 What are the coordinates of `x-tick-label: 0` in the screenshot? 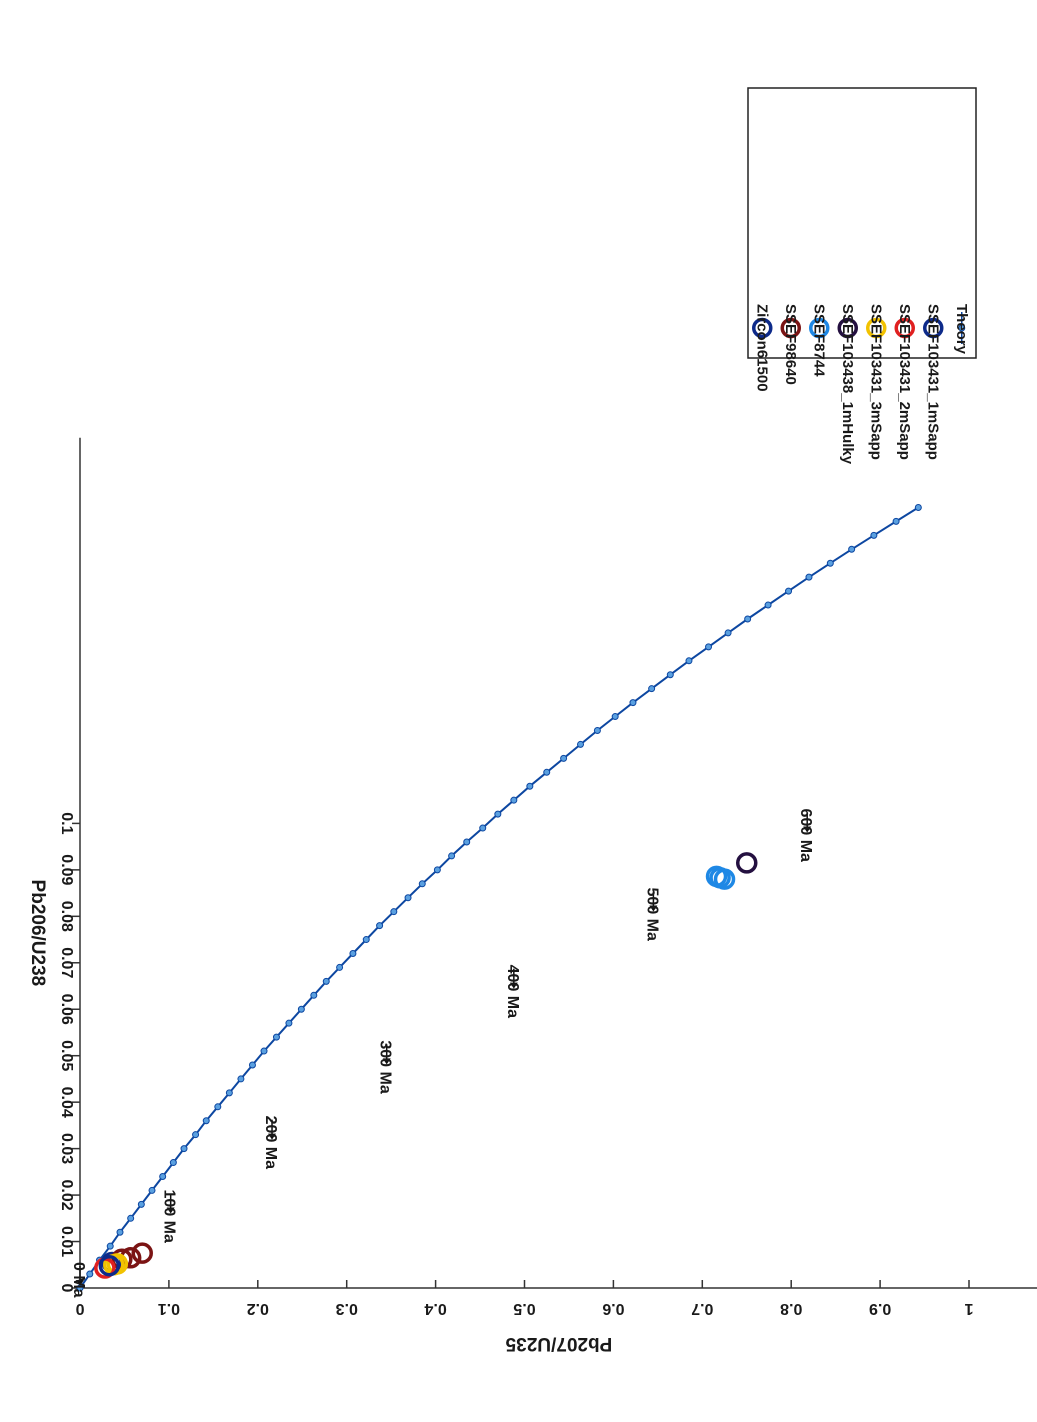 It's located at (79, 1308).